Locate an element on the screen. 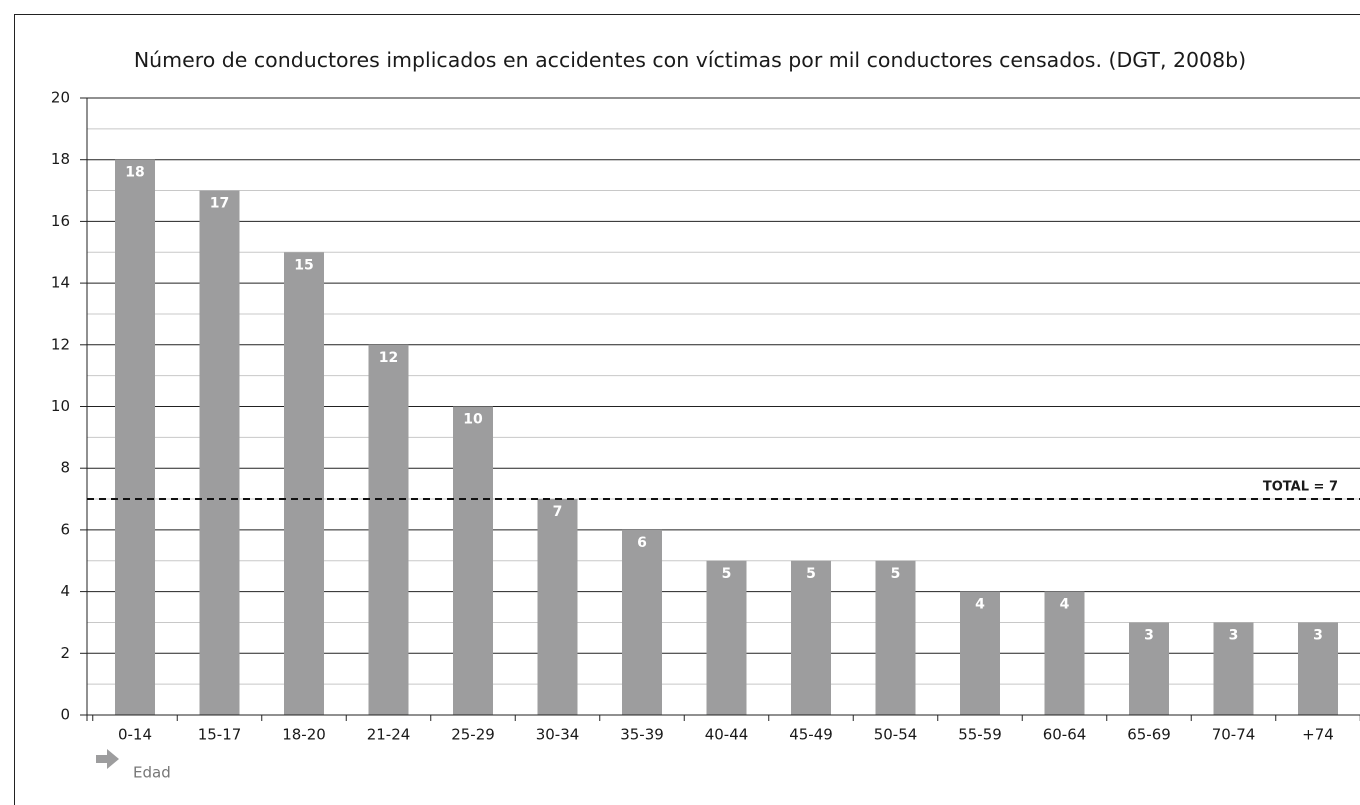  y-tick-label: 4 is located at coordinates (65, 591).